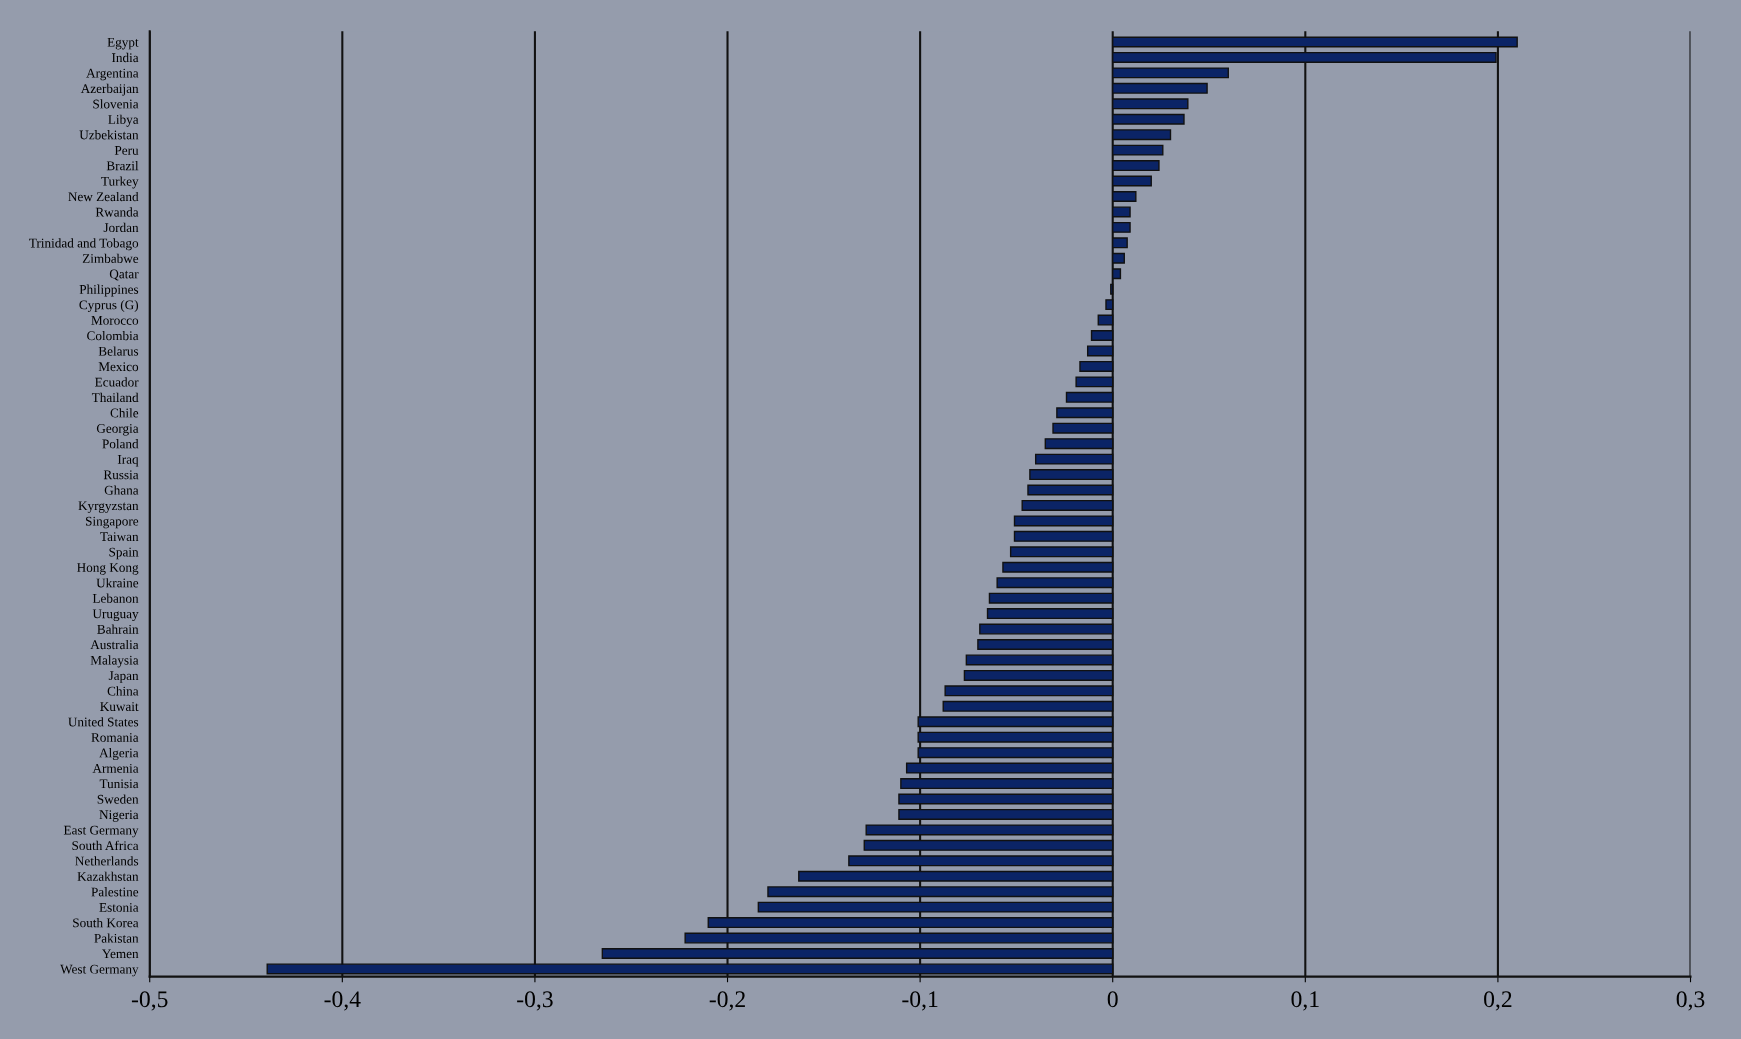 This screenshot has height=1039, width=1741. Describe the element at coordinates (119, 754) in the screenshot. I see `y-tick-label: Algeria` at that location.